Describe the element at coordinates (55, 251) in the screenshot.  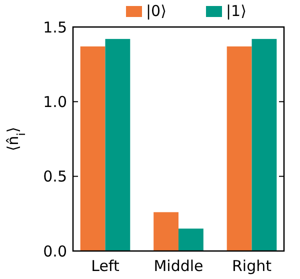
I see `y-tick-label: 0.0` at that location.